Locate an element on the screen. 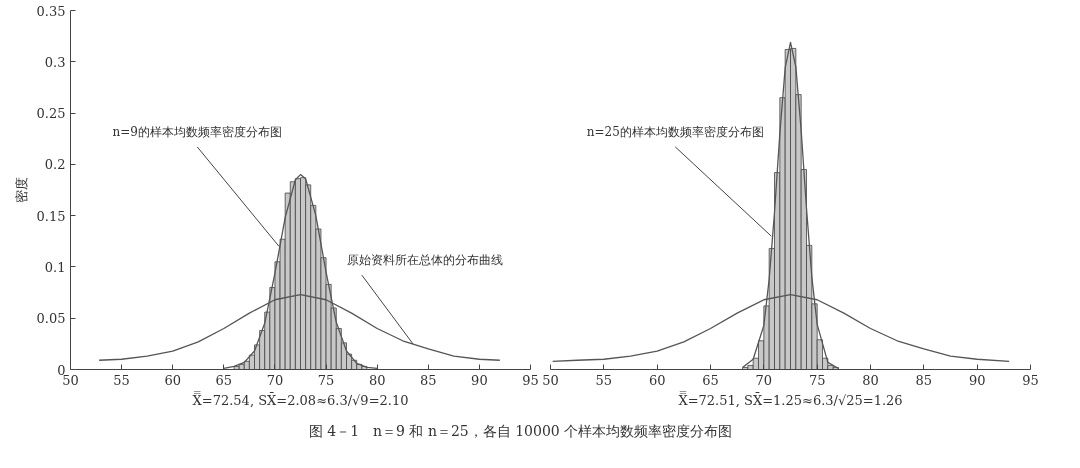 The height and width of the screenshot is (468, 1080). annotation: n=9的样本均数频率密度分布图 is located at coordinates (197, 131).